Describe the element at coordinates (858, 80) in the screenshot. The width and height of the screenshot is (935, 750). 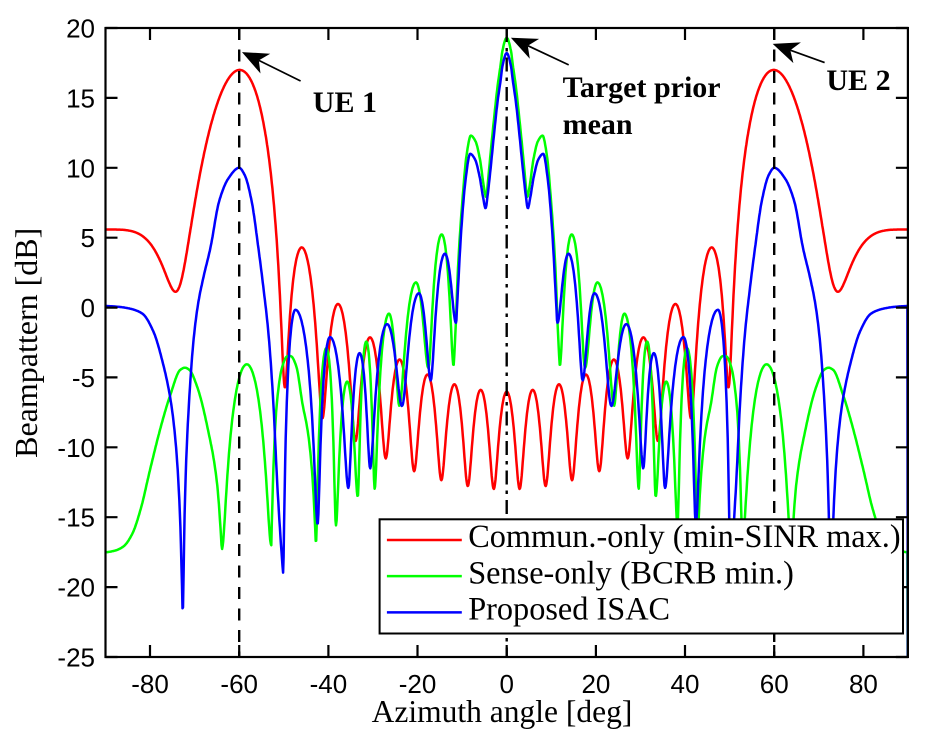
I see `svg-text: UE 2` at that location.